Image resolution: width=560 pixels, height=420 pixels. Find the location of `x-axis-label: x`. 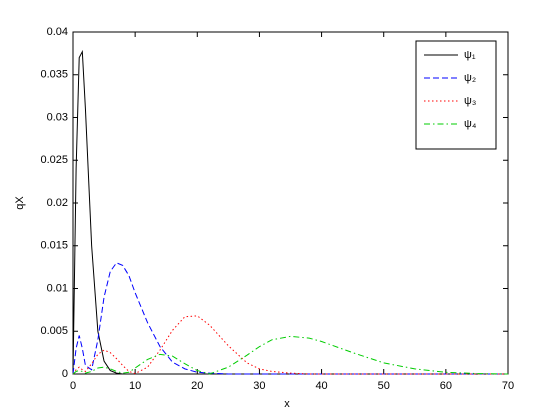

x-axis-label: x is located at coordinates (287, 404).